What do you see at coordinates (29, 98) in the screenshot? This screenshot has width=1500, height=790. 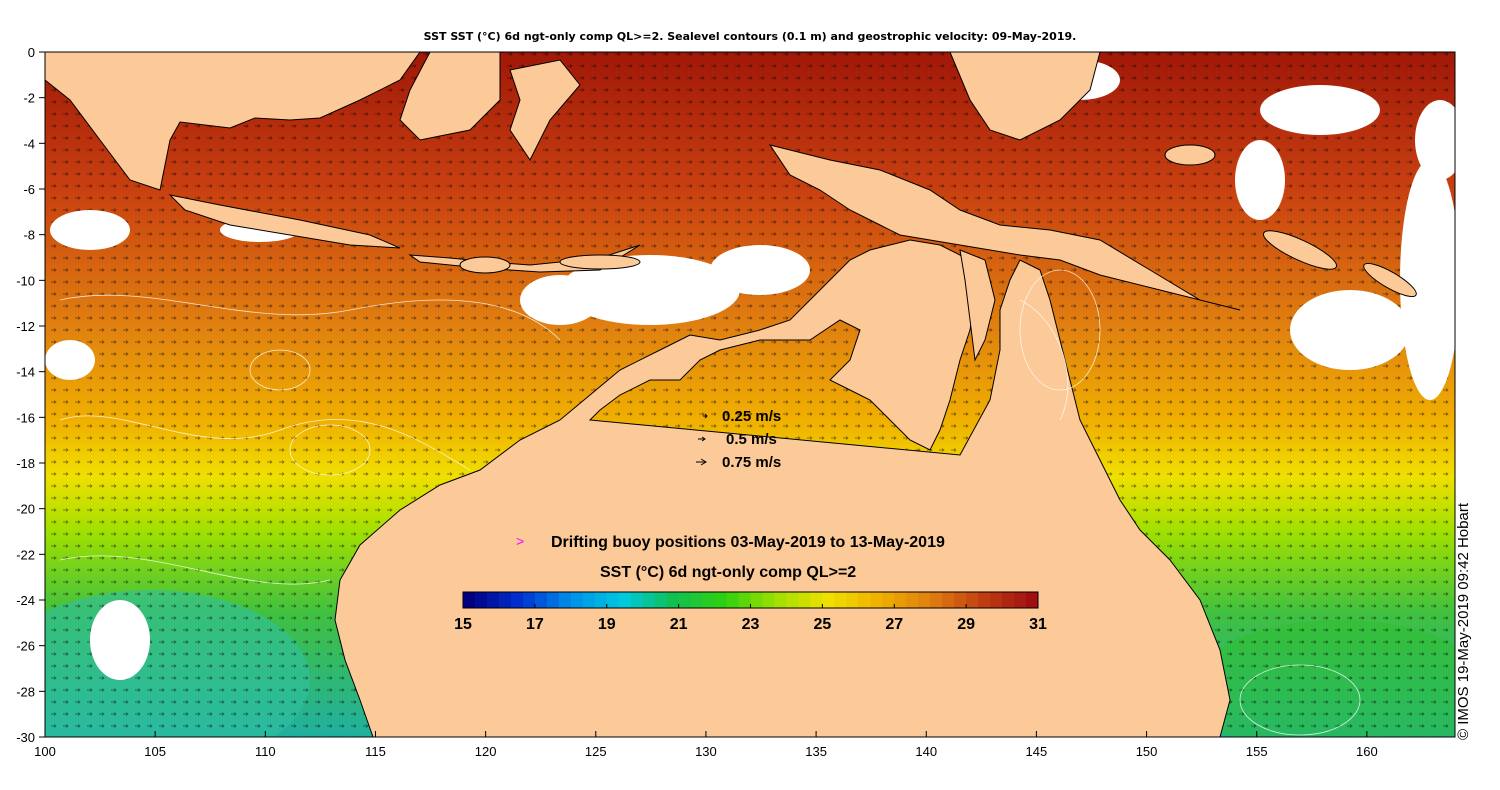 I see `y-tick-label: -2` at bounding box center [29, 98].